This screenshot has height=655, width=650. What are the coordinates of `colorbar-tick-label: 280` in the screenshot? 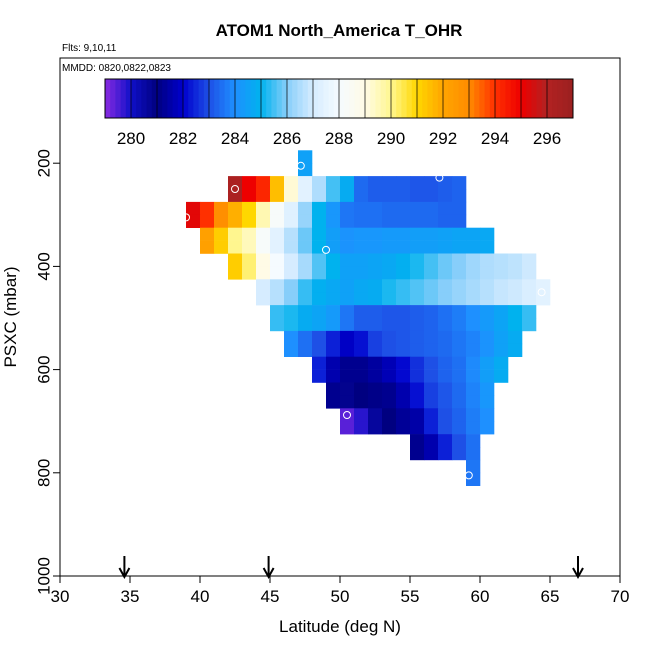 It's located at (131, 138).